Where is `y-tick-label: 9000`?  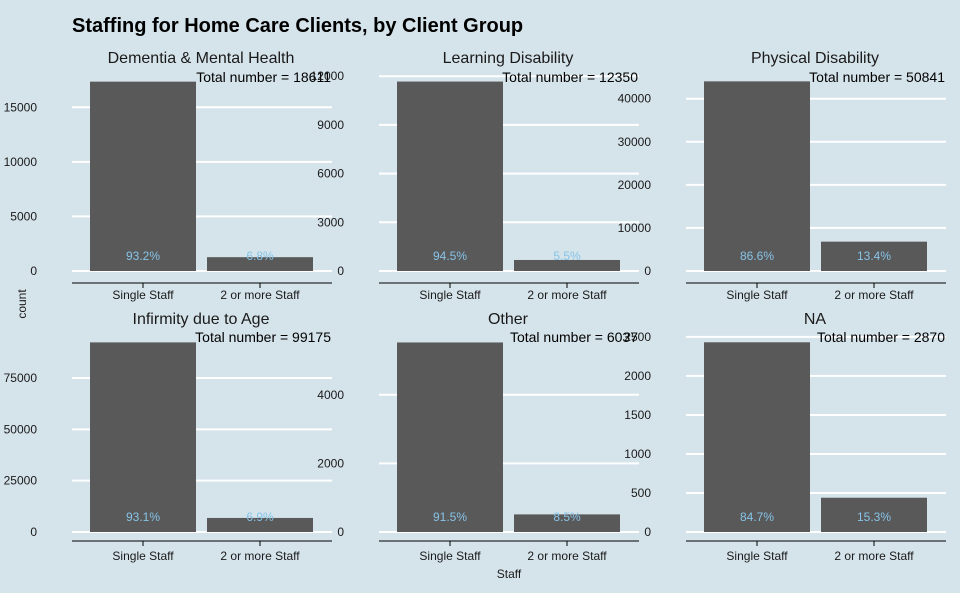
y-tick-label: 9000 is located at coordinates (330, 125).